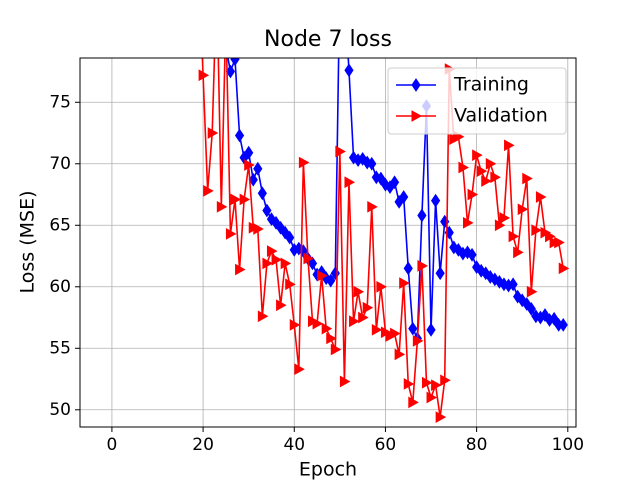  What do you see at coordinates (60, 287) in the screenshot?
I see `y-tick-label: 60` at bounding box center [60, 287].